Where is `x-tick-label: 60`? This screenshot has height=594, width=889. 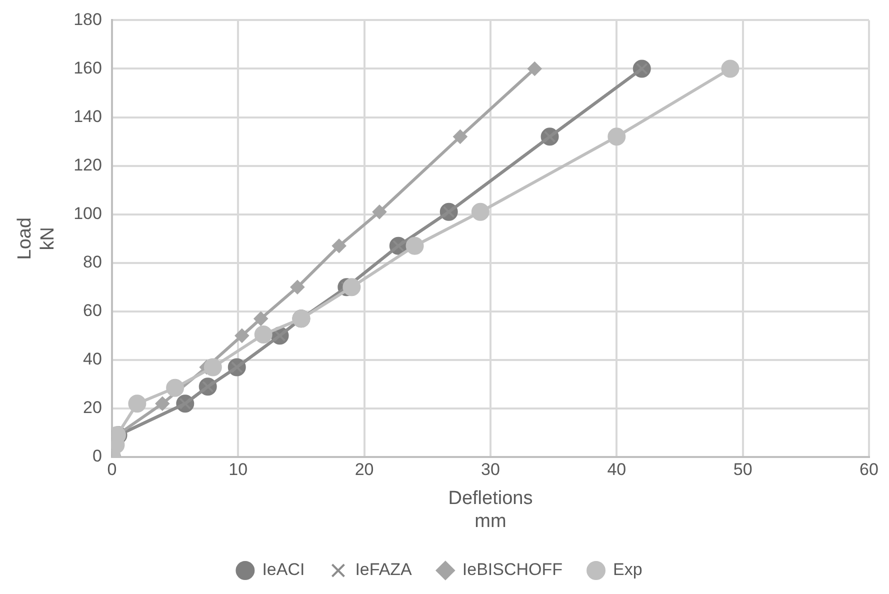
x-tick-label: 60 is located at coordinates (869, 469).